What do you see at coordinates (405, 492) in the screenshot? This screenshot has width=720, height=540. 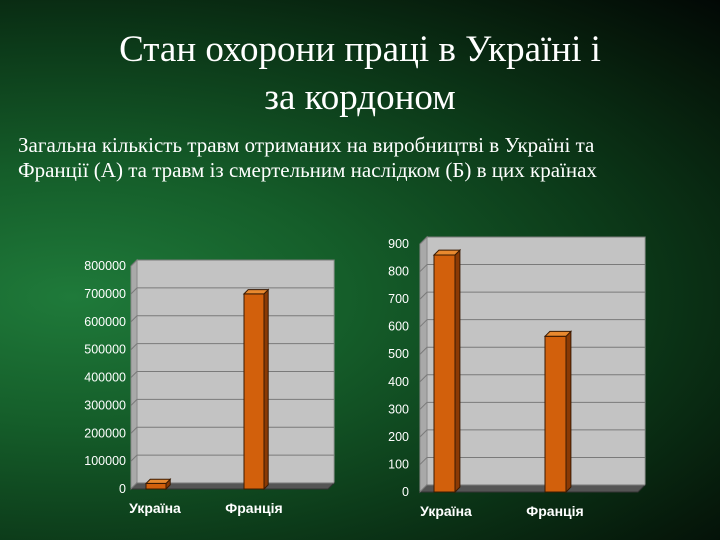 I see `chart-2-y-tick-label: 0` at bounding box center [405, 492].